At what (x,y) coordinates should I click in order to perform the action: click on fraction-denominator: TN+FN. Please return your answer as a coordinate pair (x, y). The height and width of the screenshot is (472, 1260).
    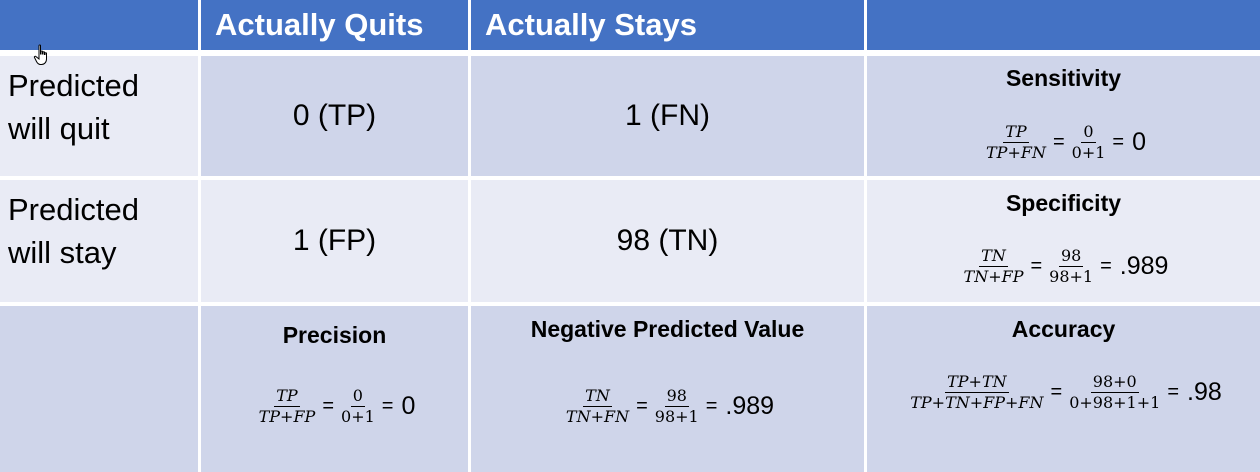
    Looking at the image, I should click on (597, 416).